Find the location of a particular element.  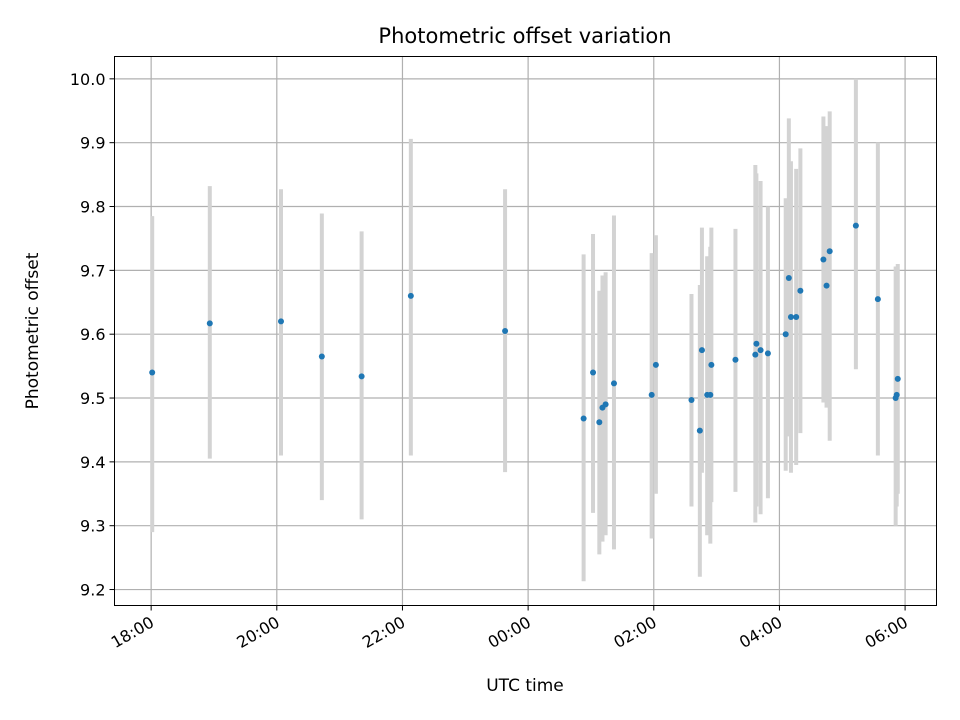

y-axis: 9.2 9.3 9.4 9.5 9.6 9.7 9.8 9.9 10.0 is located at coordinates (92, 335).